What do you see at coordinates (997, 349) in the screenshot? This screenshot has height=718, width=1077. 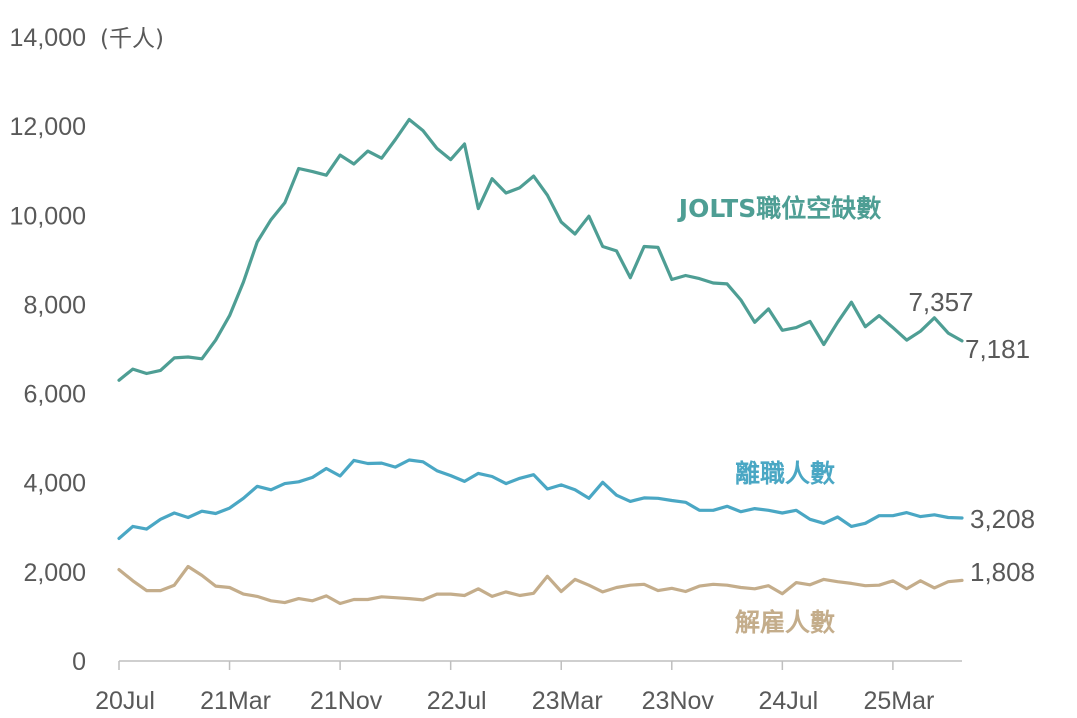 I see `end-label-jolts-last: 7,181` at bounding box center [997, 349].